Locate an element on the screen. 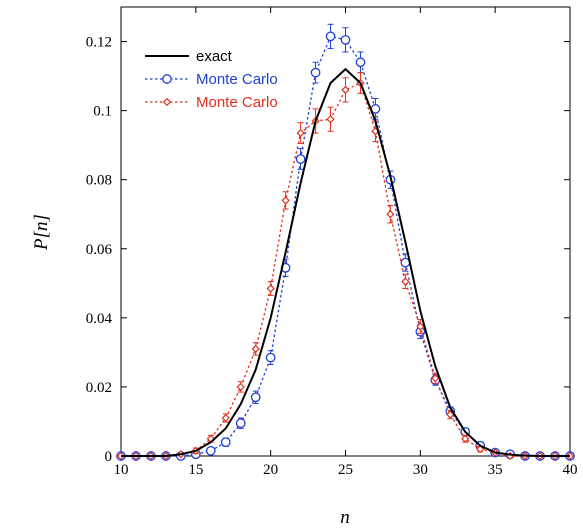  y-tick-label: 0 is located at coordinates (109, 457).